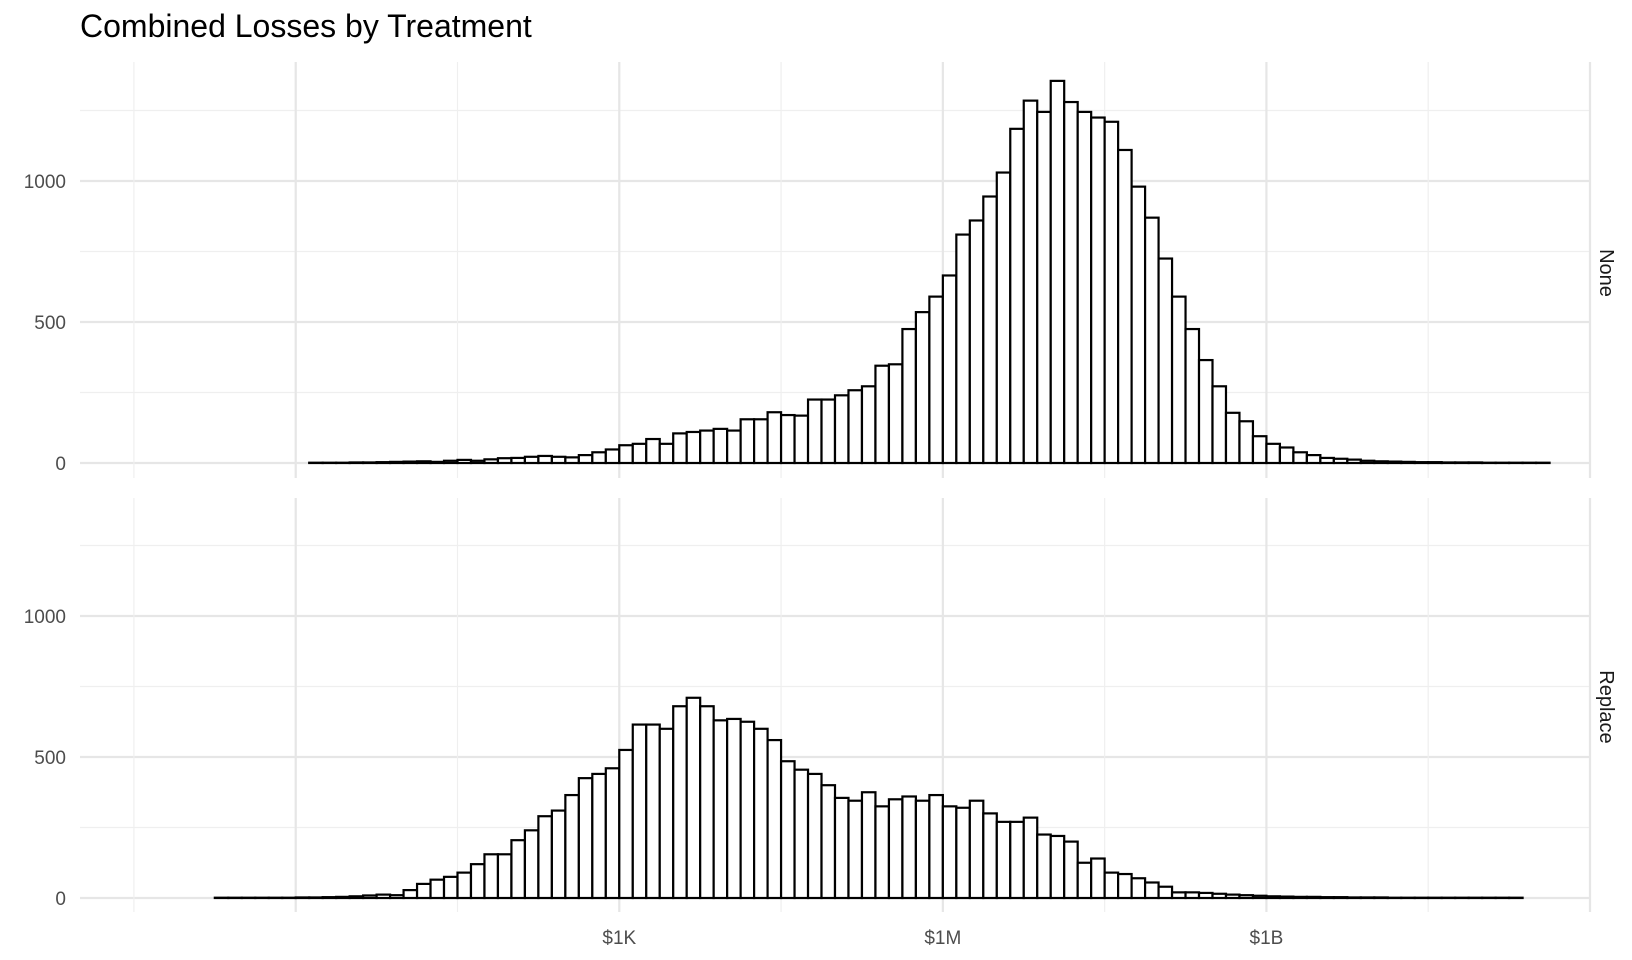 This screenshot has height=960, width=1632. What do you see at coordinates (1606, 706) in the screenshot?
I see `facet-strip-label: Replace` at bounding box center [1606, 706].